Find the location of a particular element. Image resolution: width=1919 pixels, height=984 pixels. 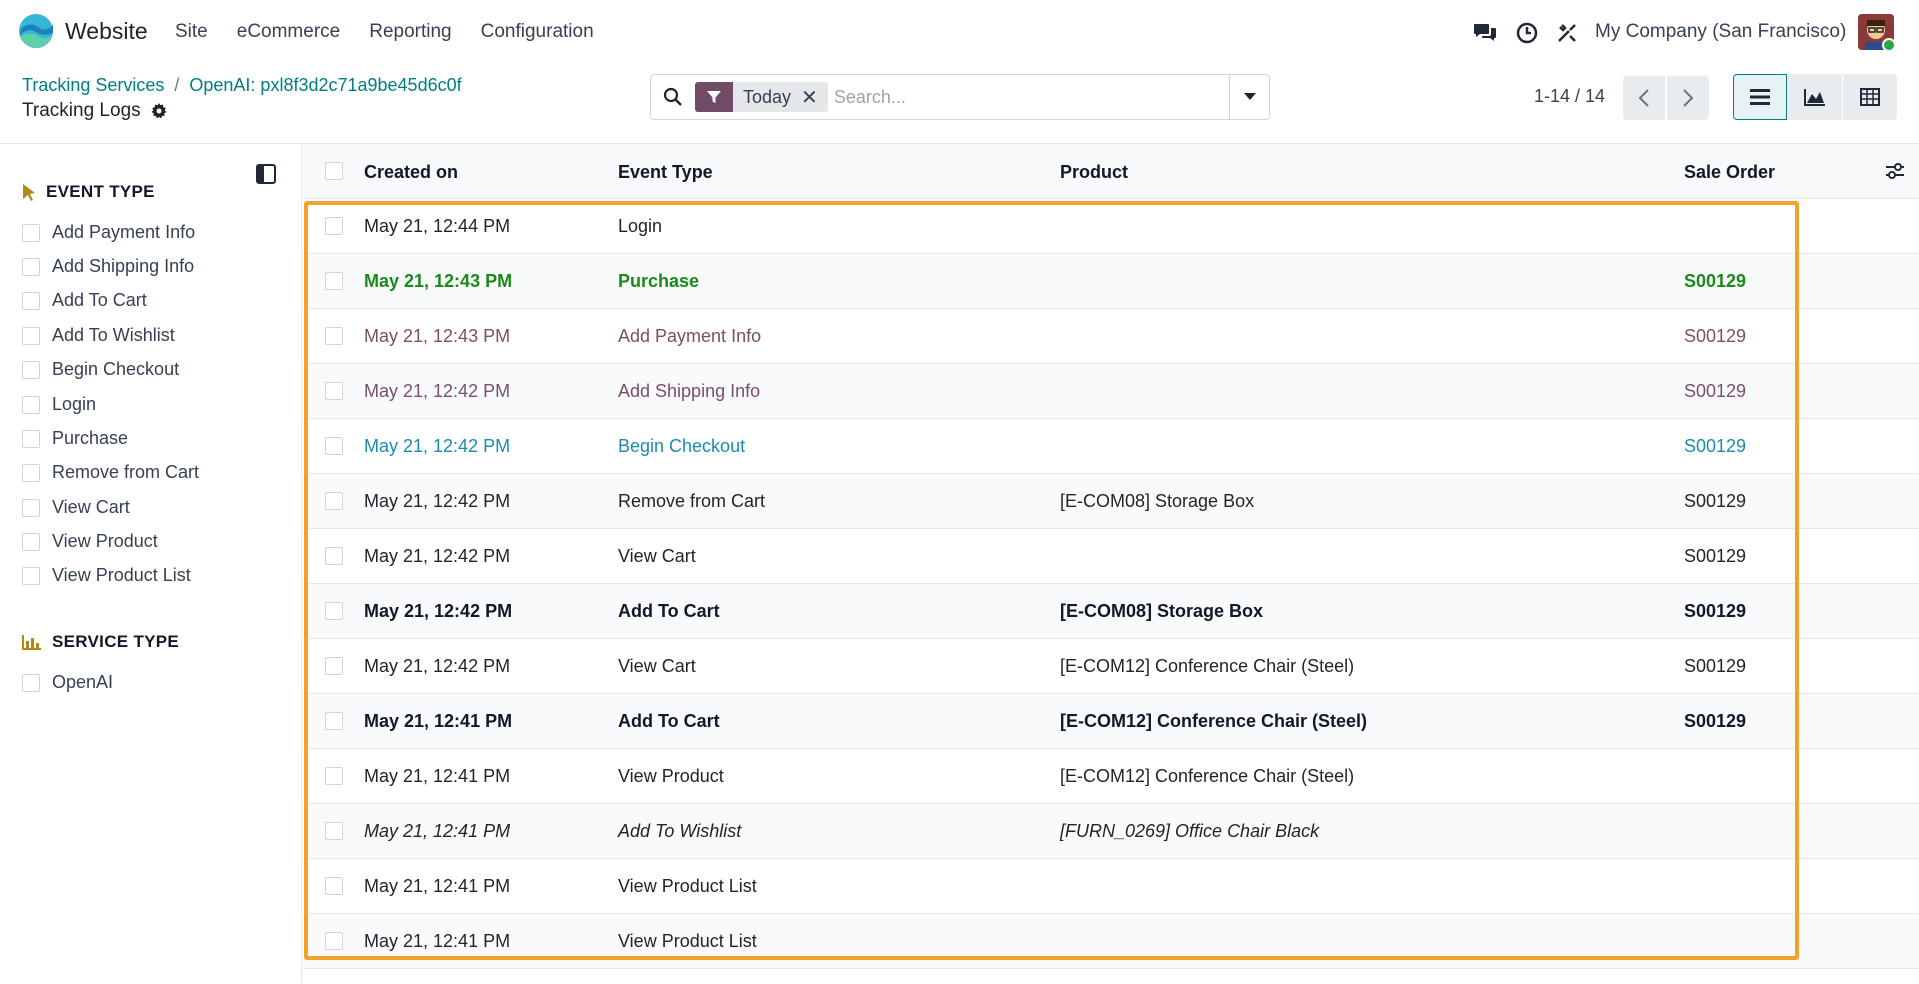

online-status-icon is located at coordinates (1888, 44).